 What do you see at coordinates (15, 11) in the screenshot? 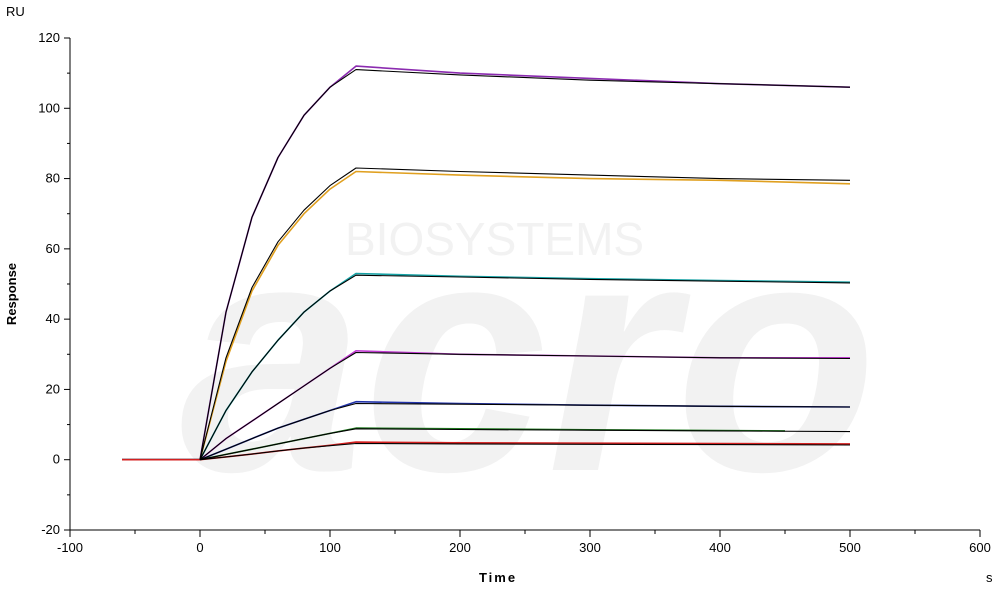
I see `y-unit-label: RU` at bounding box center [15, 11].